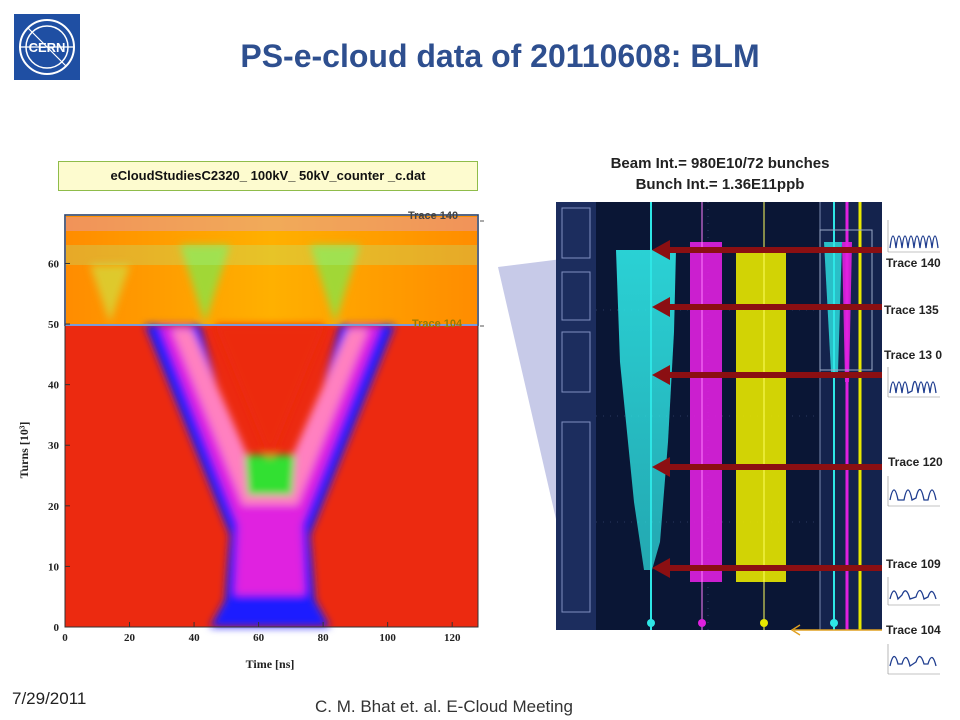 The image size is (960, 720). Describe the element at coordinates (500, 56) in the screenshot. I see `slide-title: PS-e-cloud data of 20110608: BLM` at that location.